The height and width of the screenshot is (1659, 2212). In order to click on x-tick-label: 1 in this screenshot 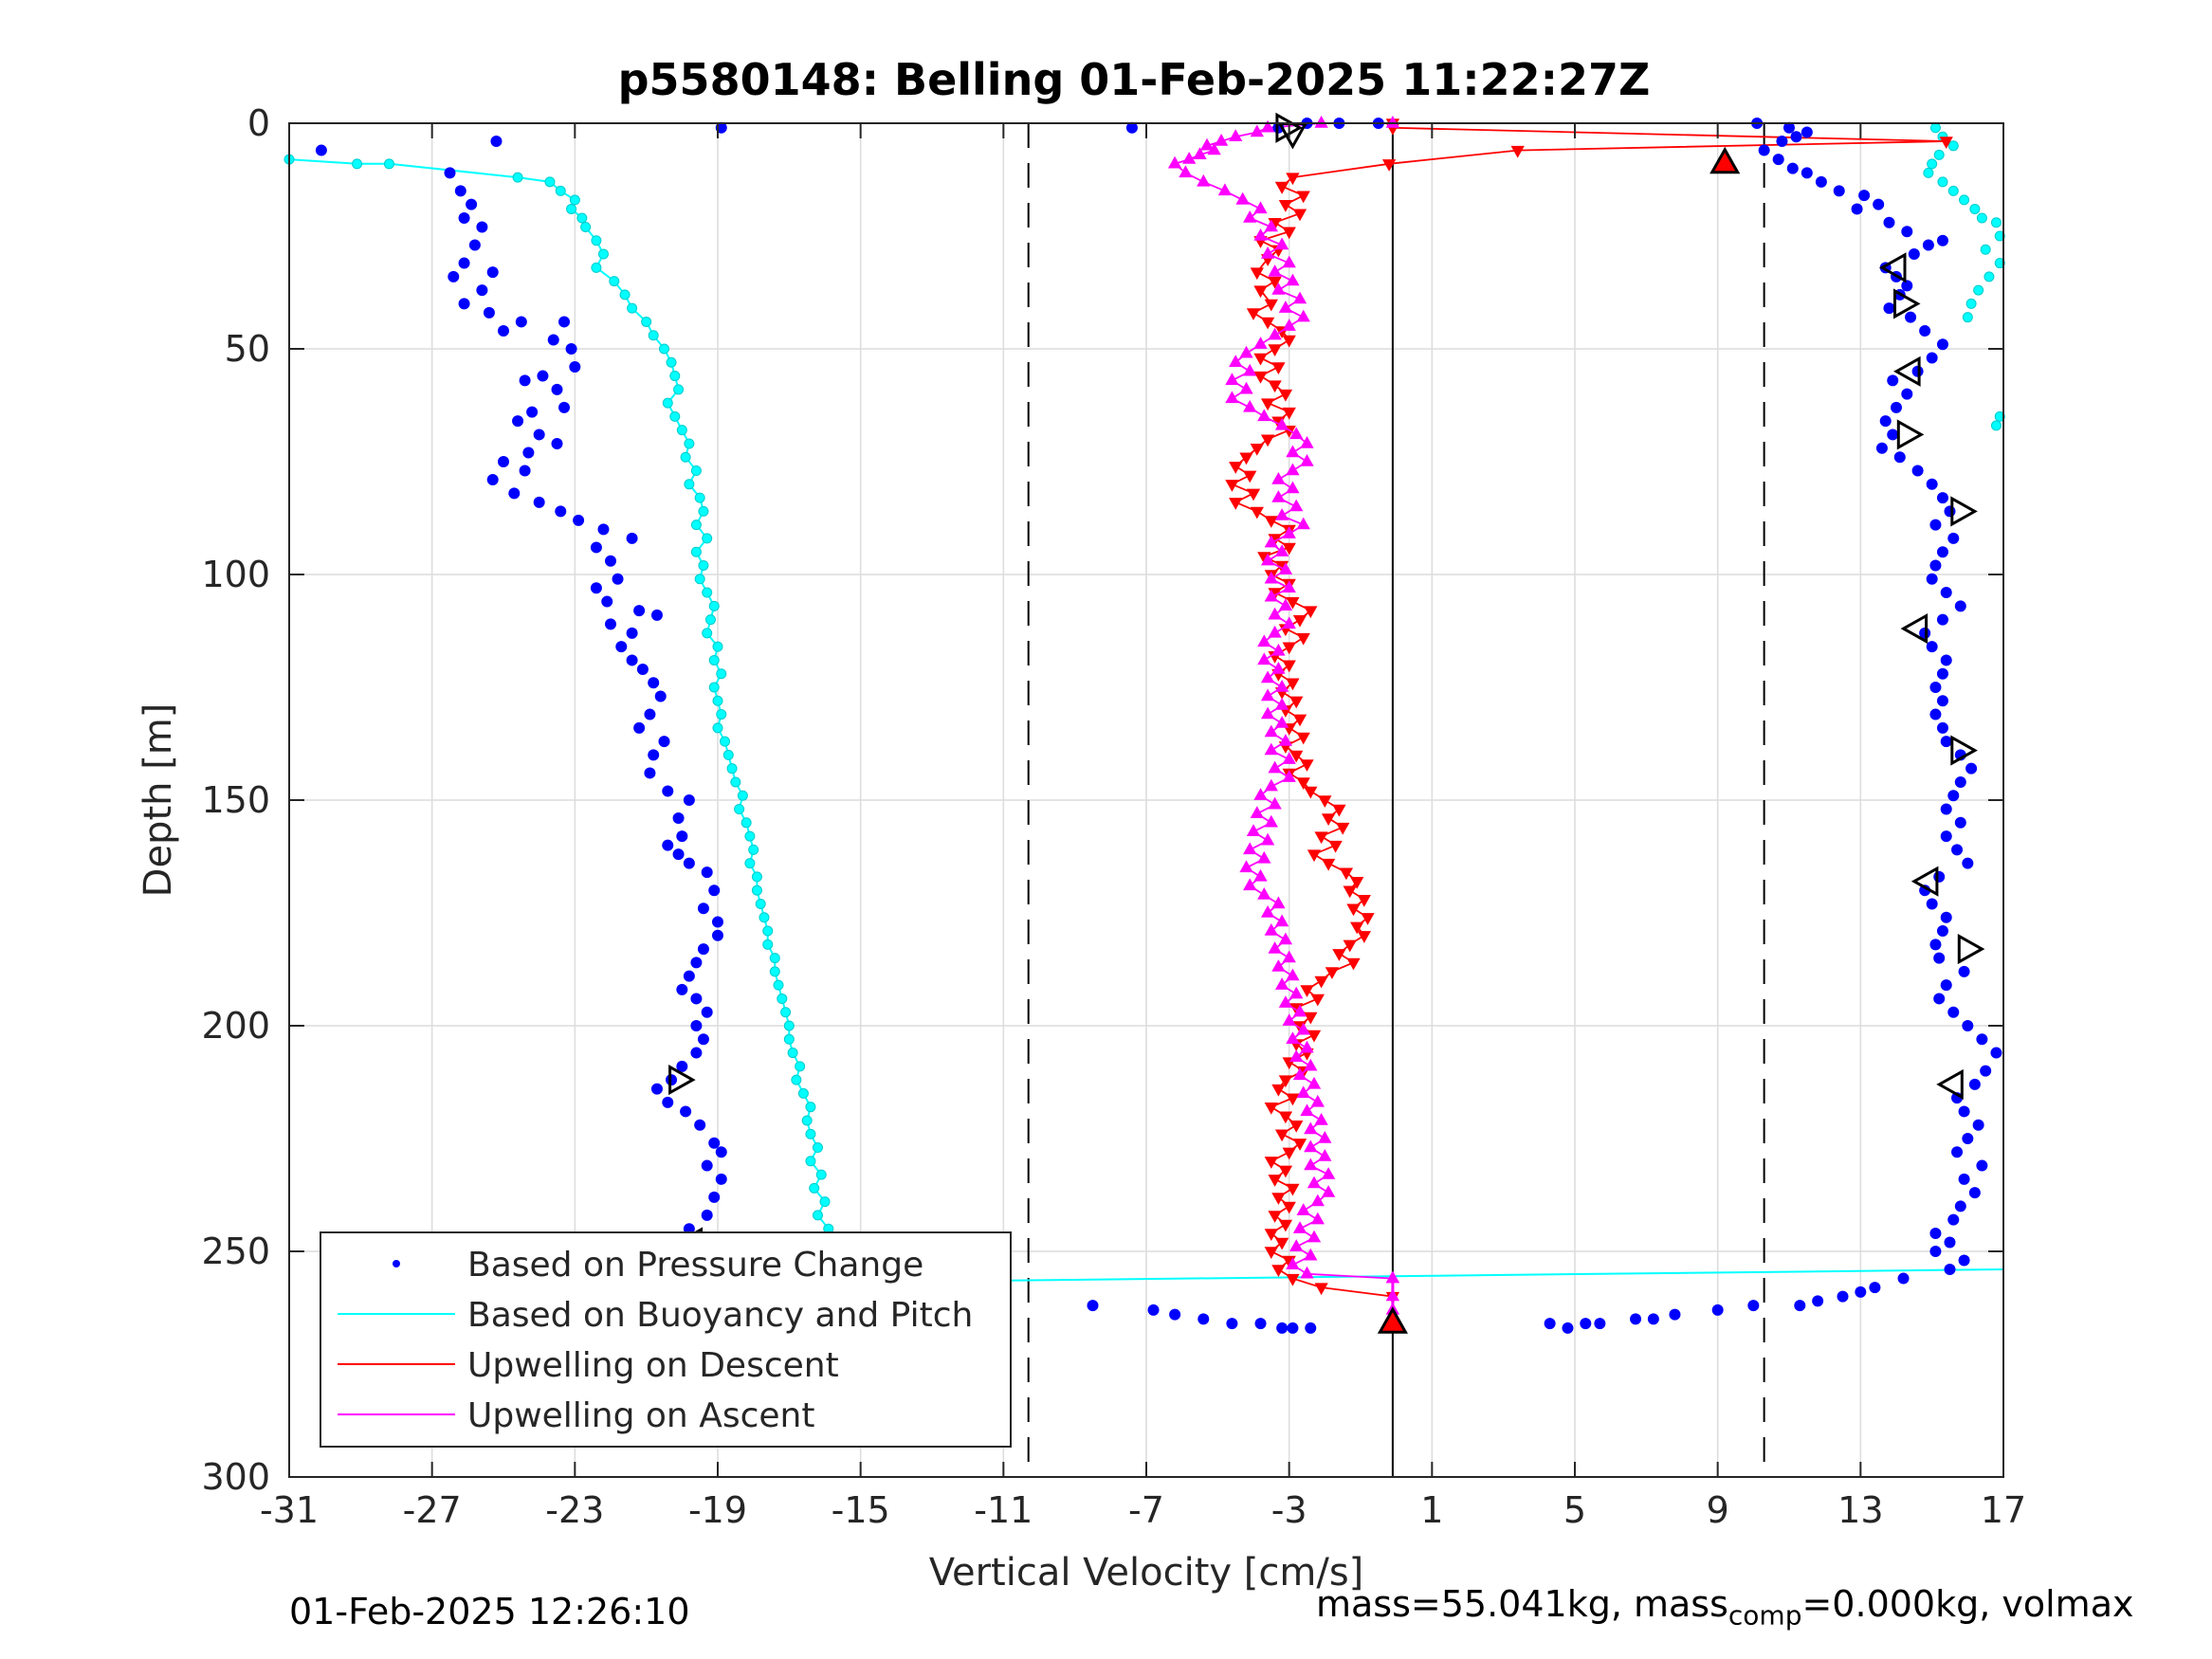, I will do `click(1431, 1510)`.